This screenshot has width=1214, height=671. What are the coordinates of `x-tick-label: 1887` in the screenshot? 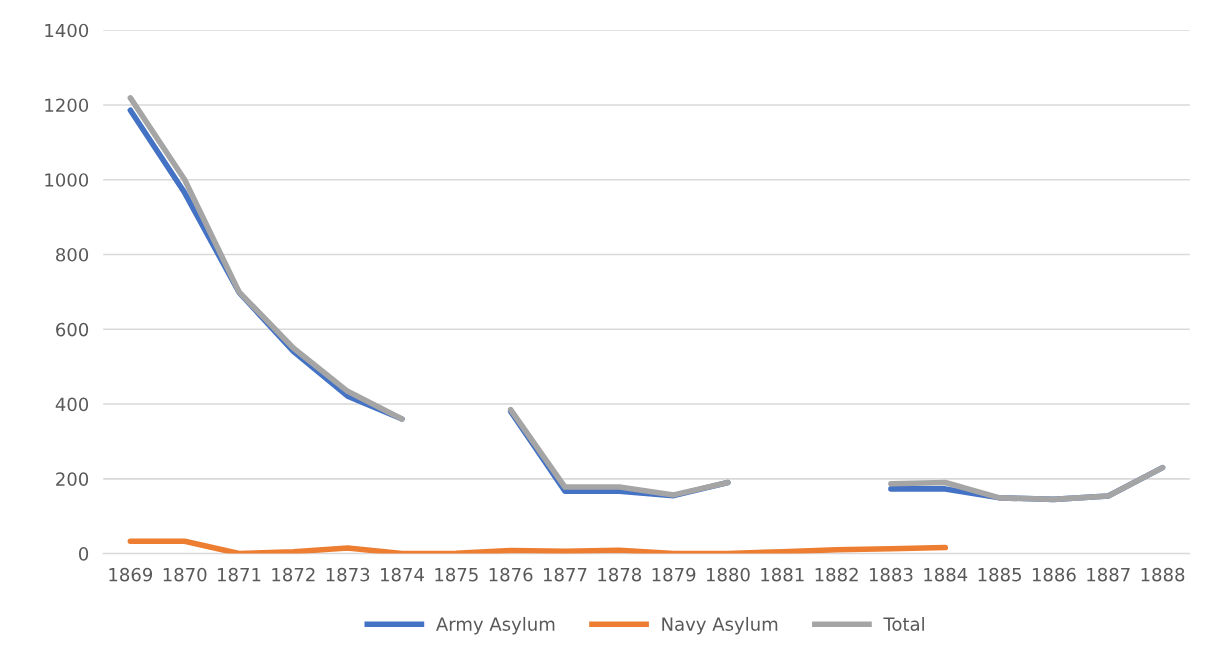 It's located at (1108, 574).